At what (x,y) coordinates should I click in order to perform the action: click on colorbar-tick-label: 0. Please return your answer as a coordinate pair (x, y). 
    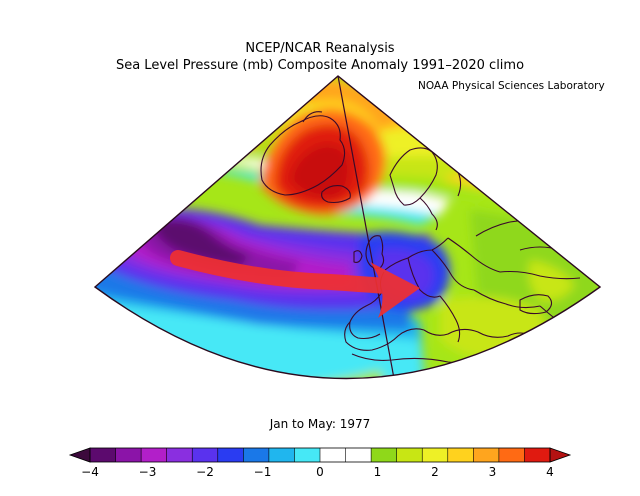
    Looking at the image, I should click on (320, 472).